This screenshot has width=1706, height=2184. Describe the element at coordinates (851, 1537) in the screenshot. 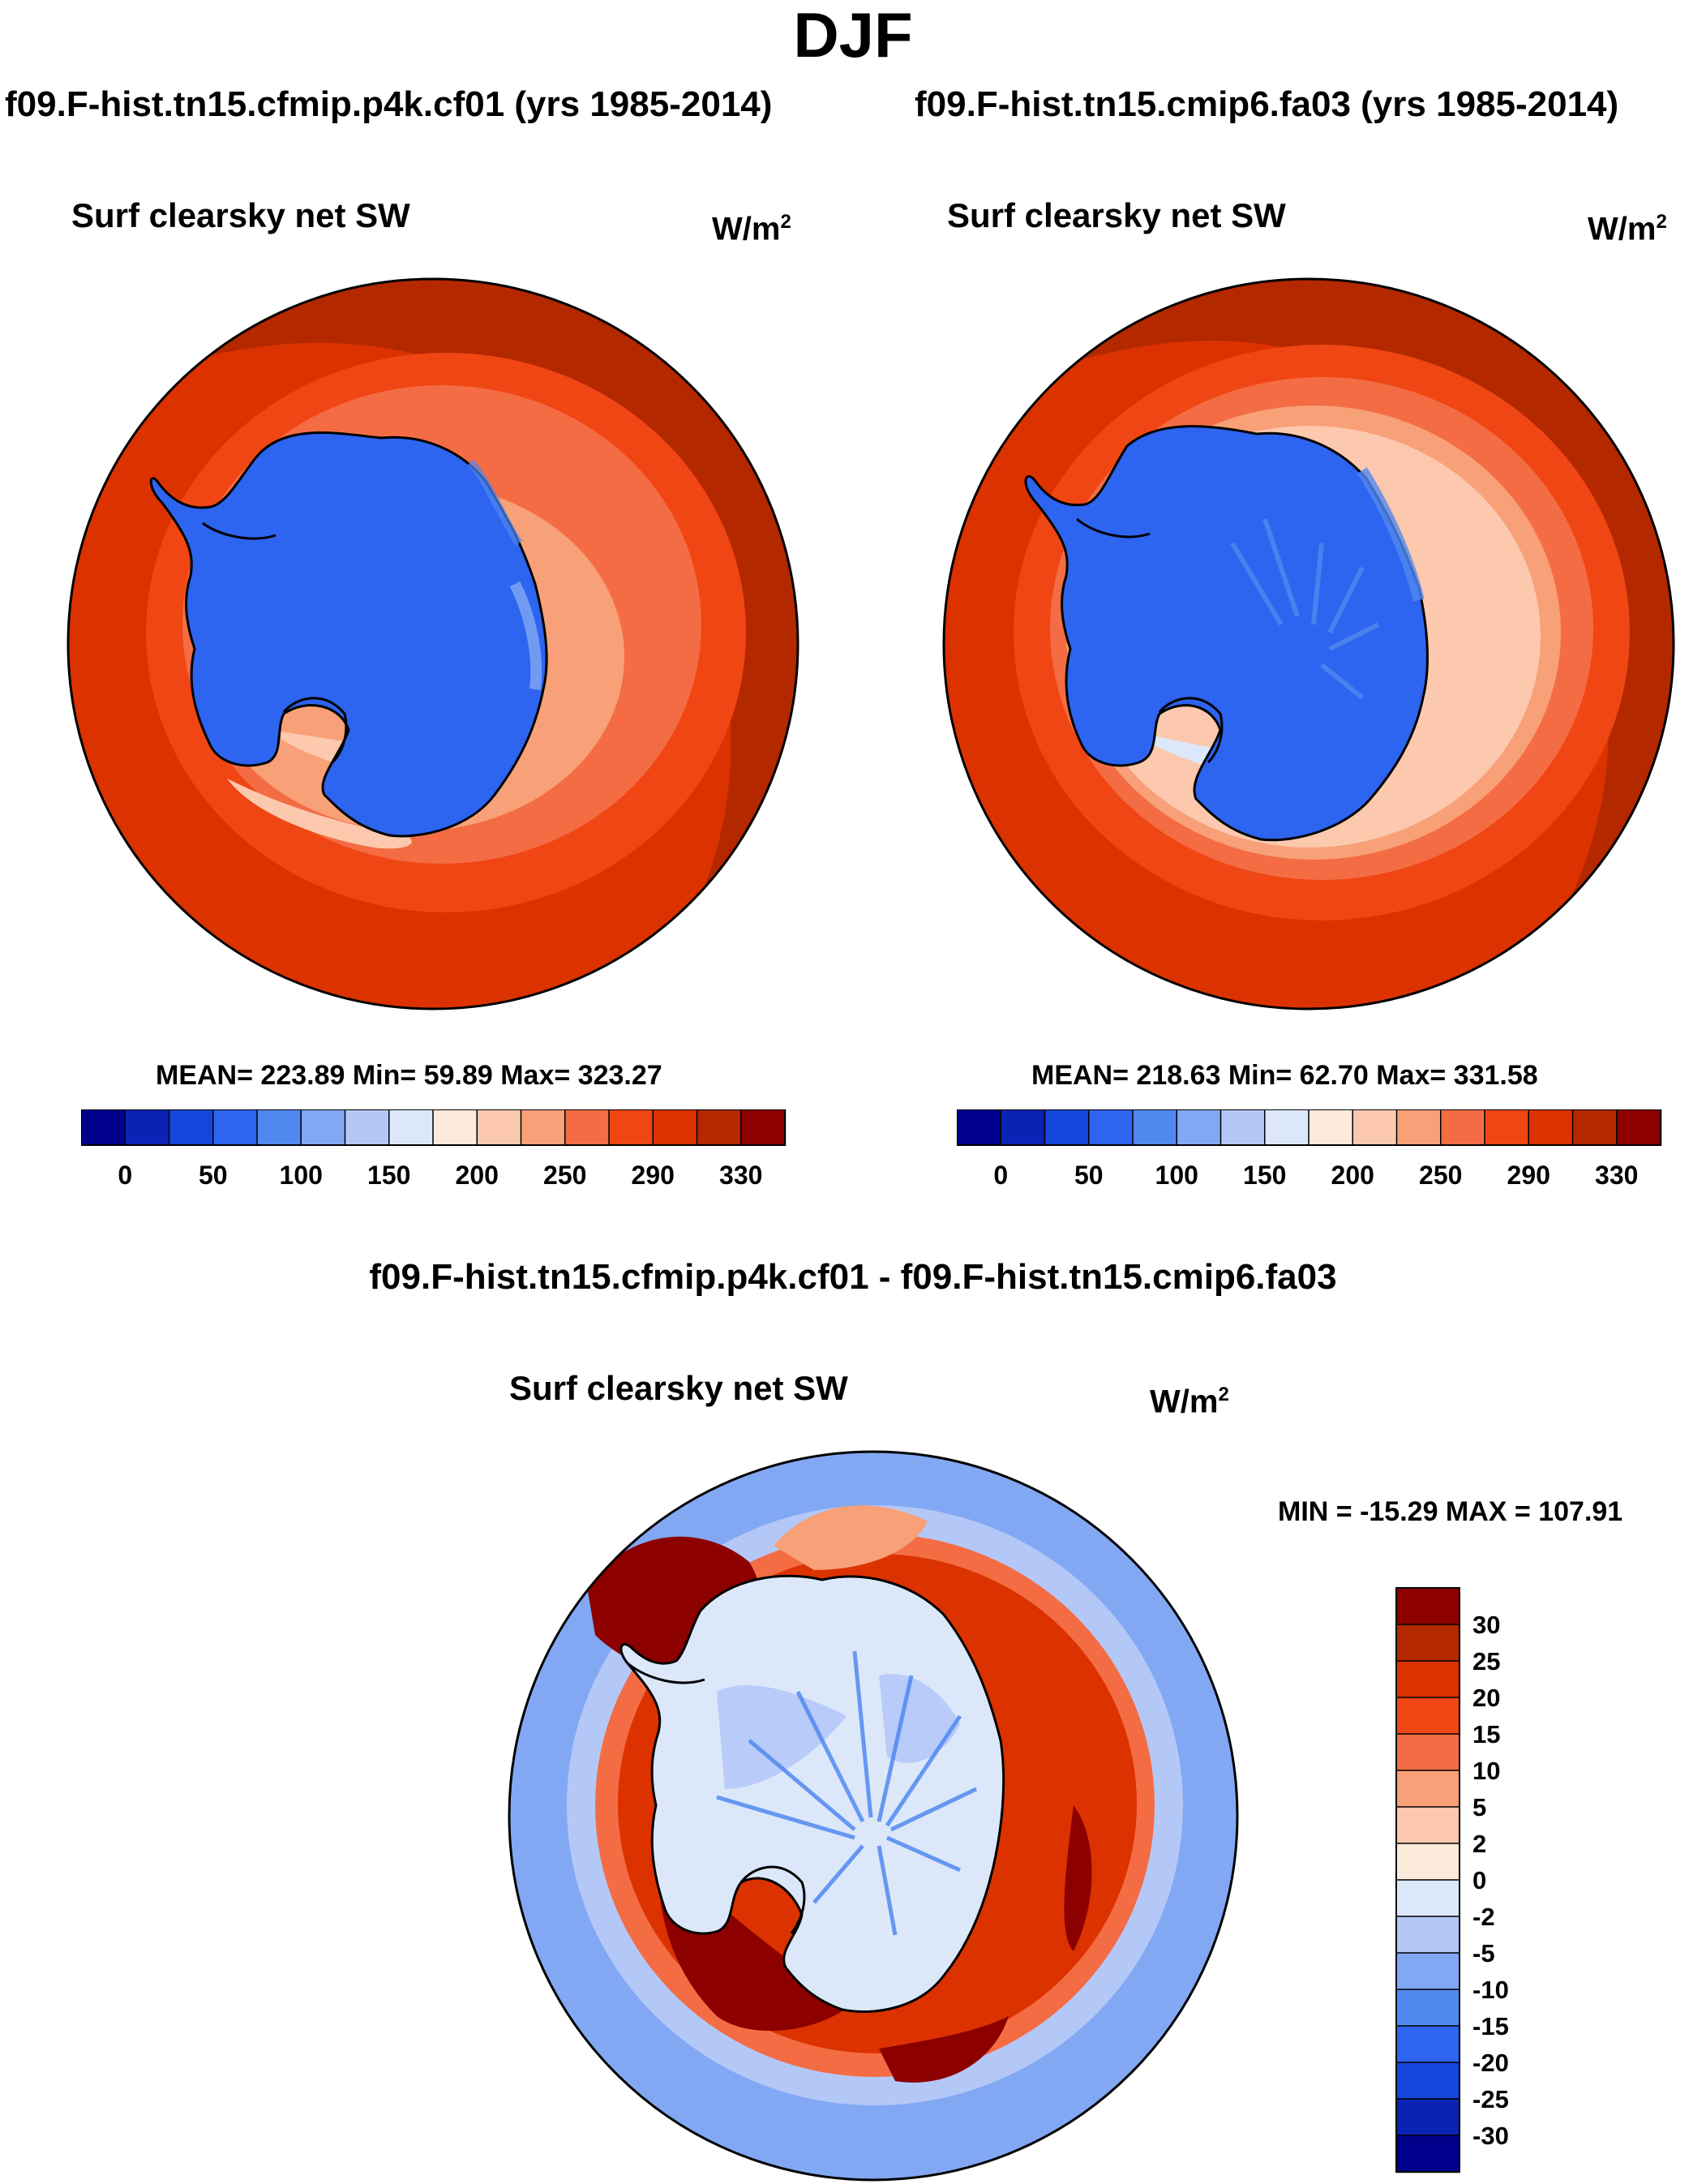

I see `diff-north-light` at that location.